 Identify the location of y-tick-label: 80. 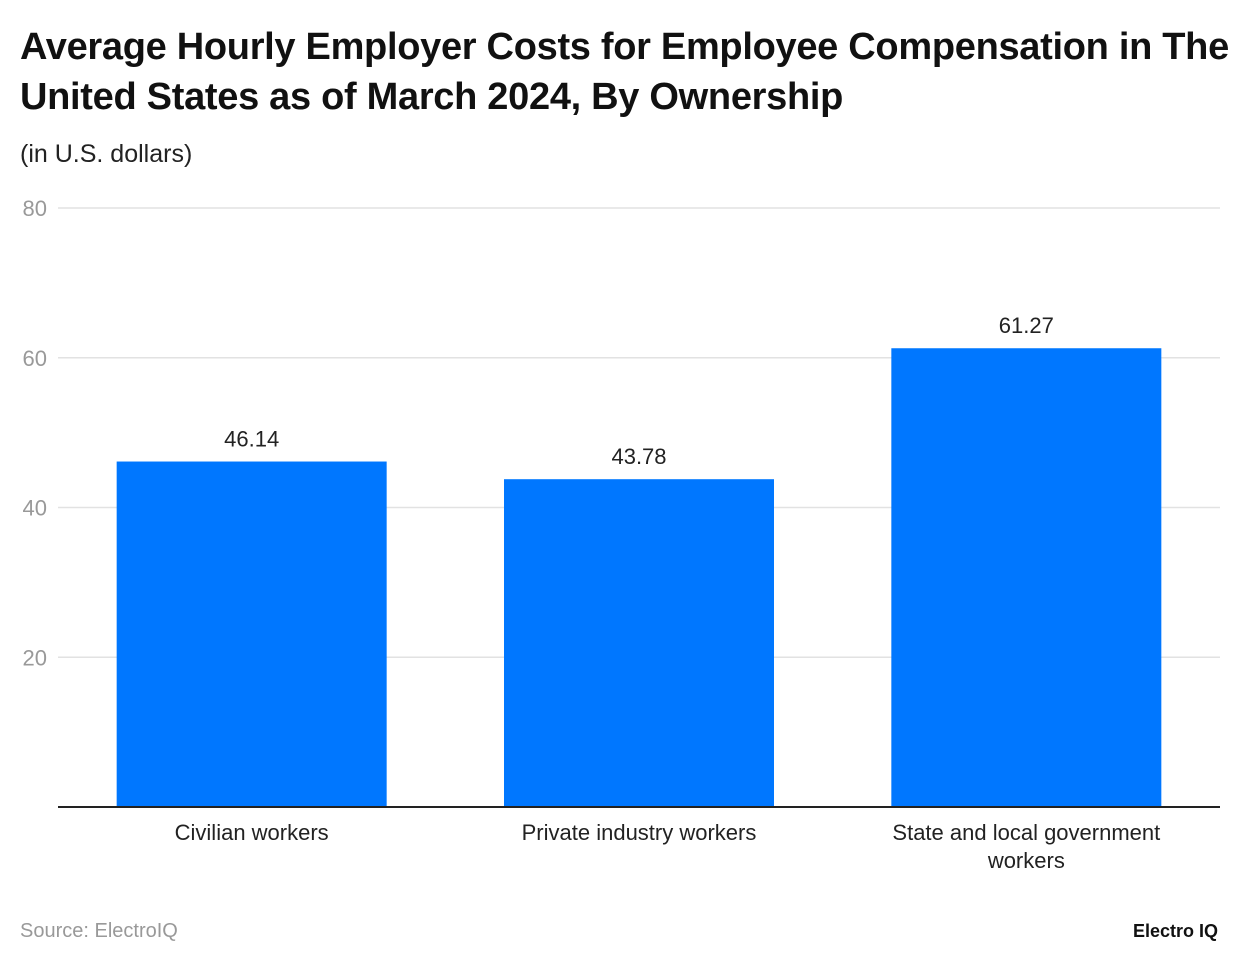
(35, 208).